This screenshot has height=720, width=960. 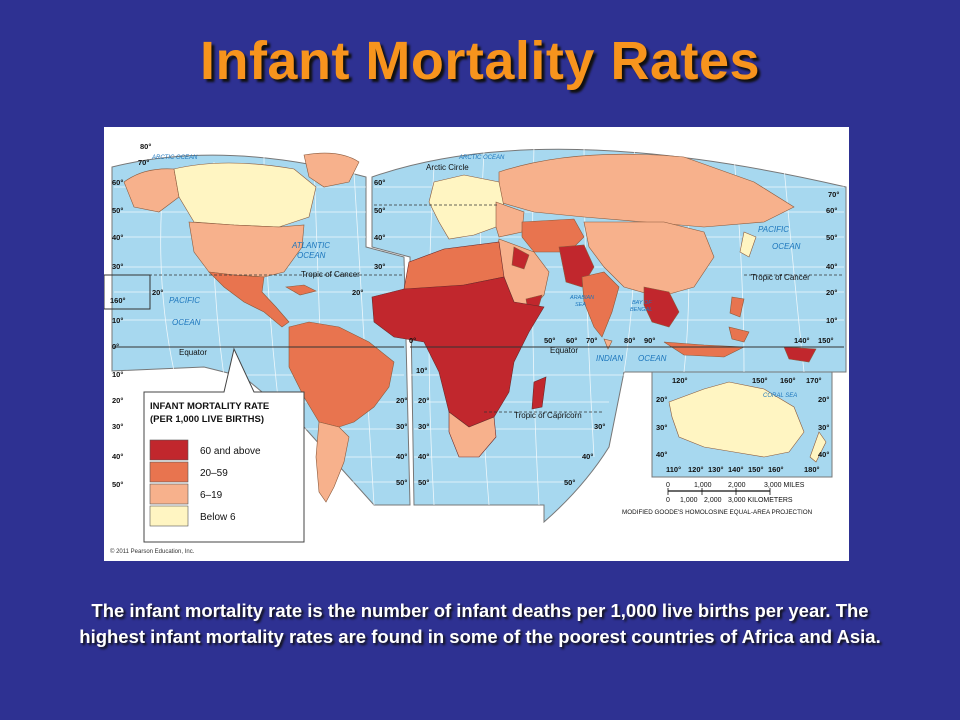 What do you see at coordinates (696, 469) in the screenshot?
I see `inset-bottom-label: 120°` at bounding box center [696, 469].